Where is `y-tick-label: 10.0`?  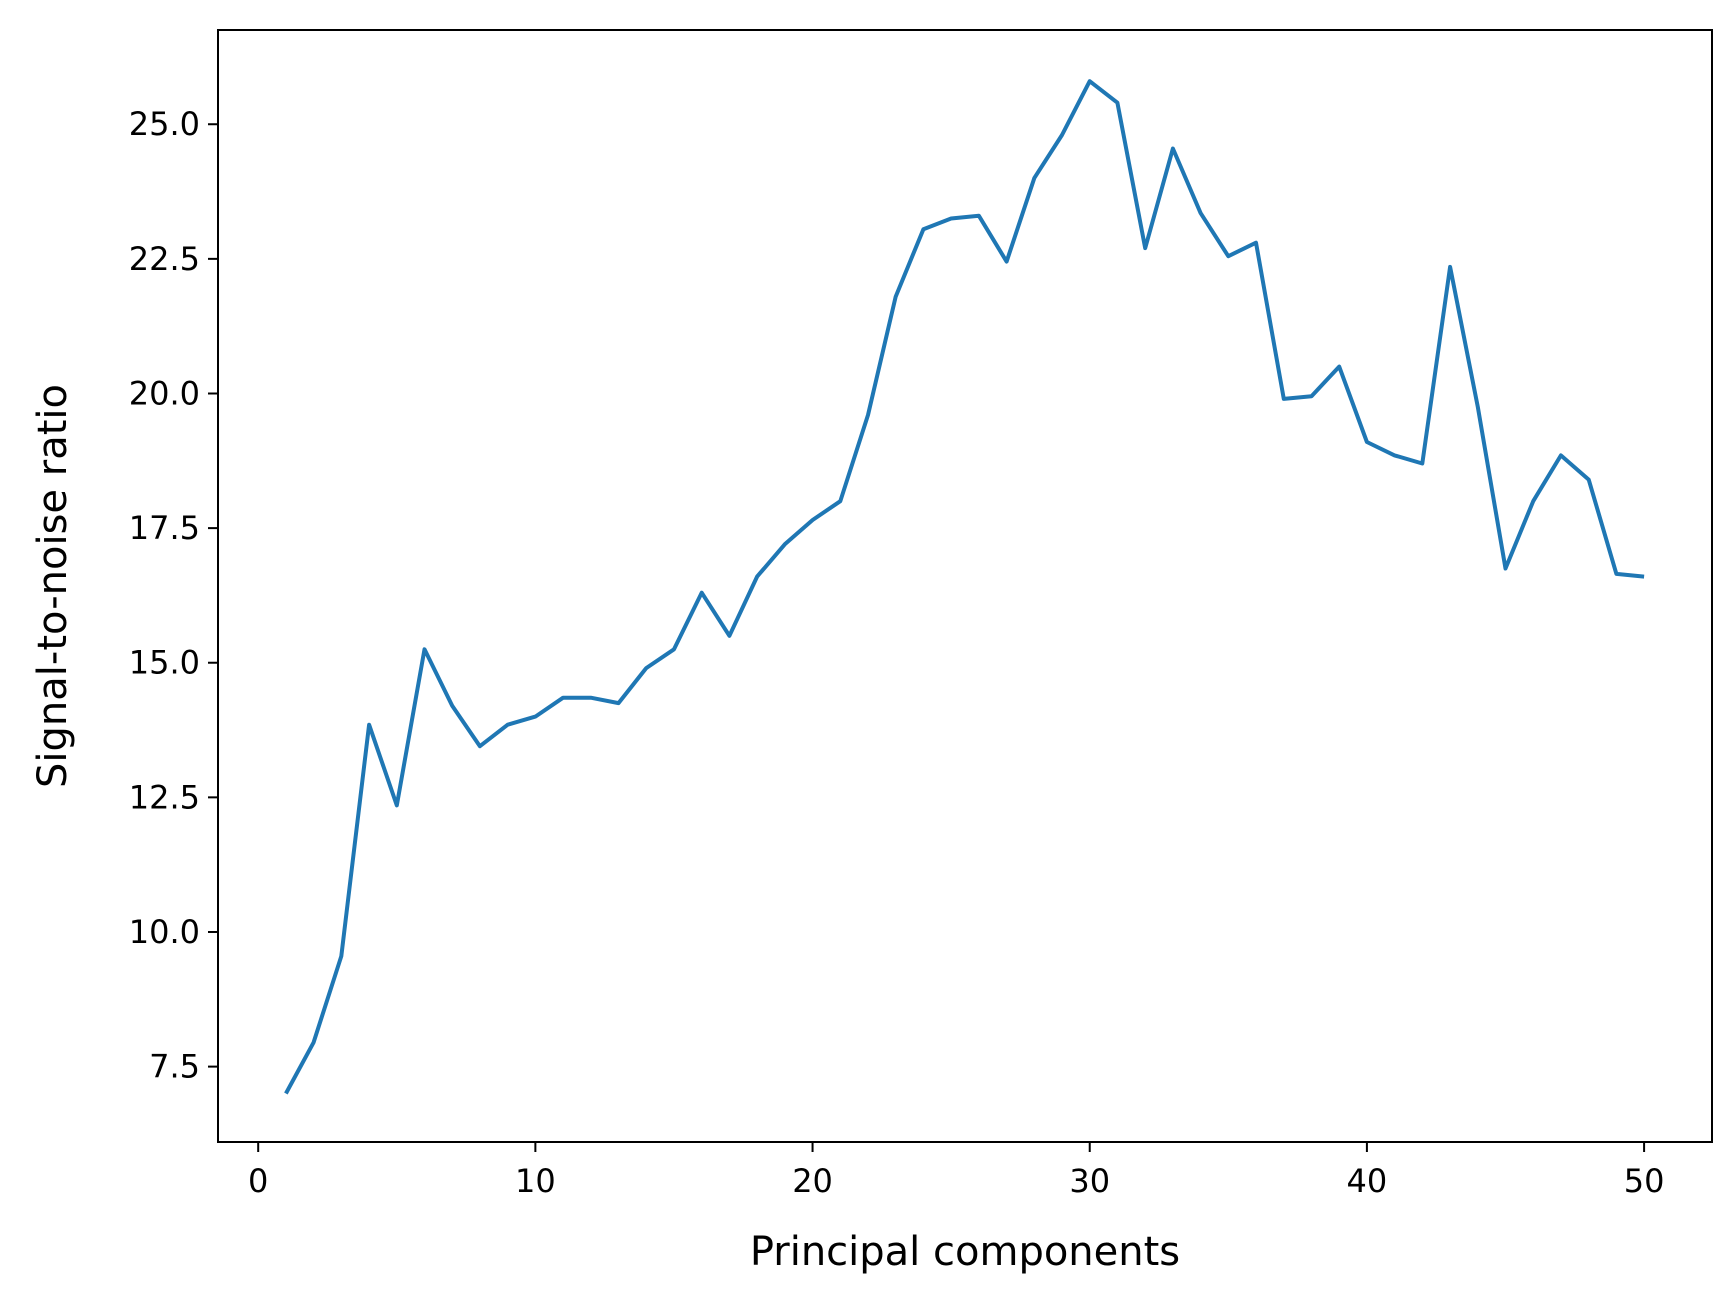
y-tick-label: 10.0 is located at coordinates (164, 932).